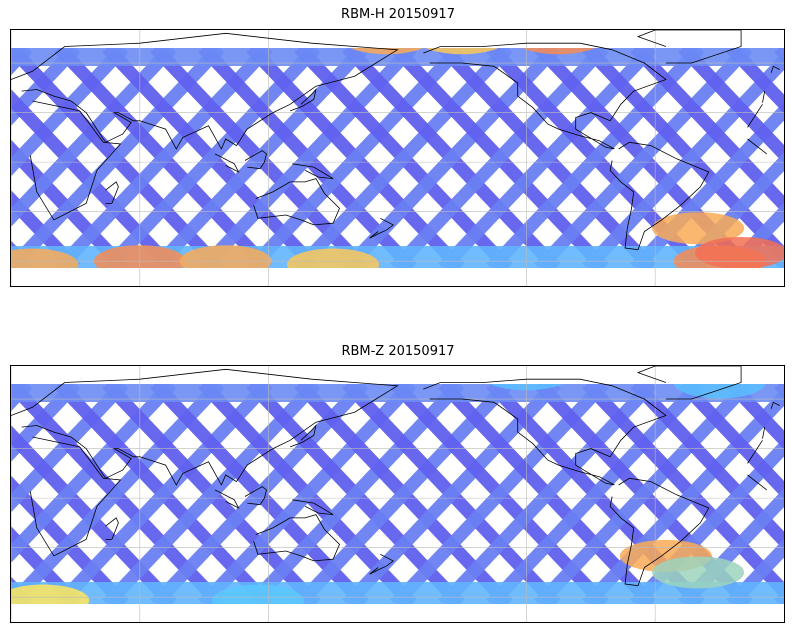 The width and height of the screenshot is (794, 633). I want to click on panel-title-rbm-h: RBM-H 20150917, so click(398, 14).